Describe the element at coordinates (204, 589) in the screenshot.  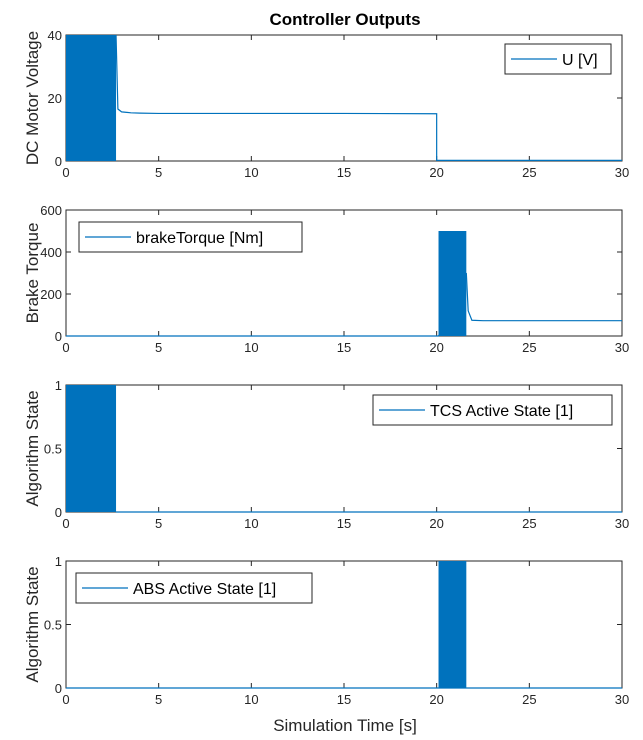
I see `legend-entry: ABS Active State [1]` at that location.